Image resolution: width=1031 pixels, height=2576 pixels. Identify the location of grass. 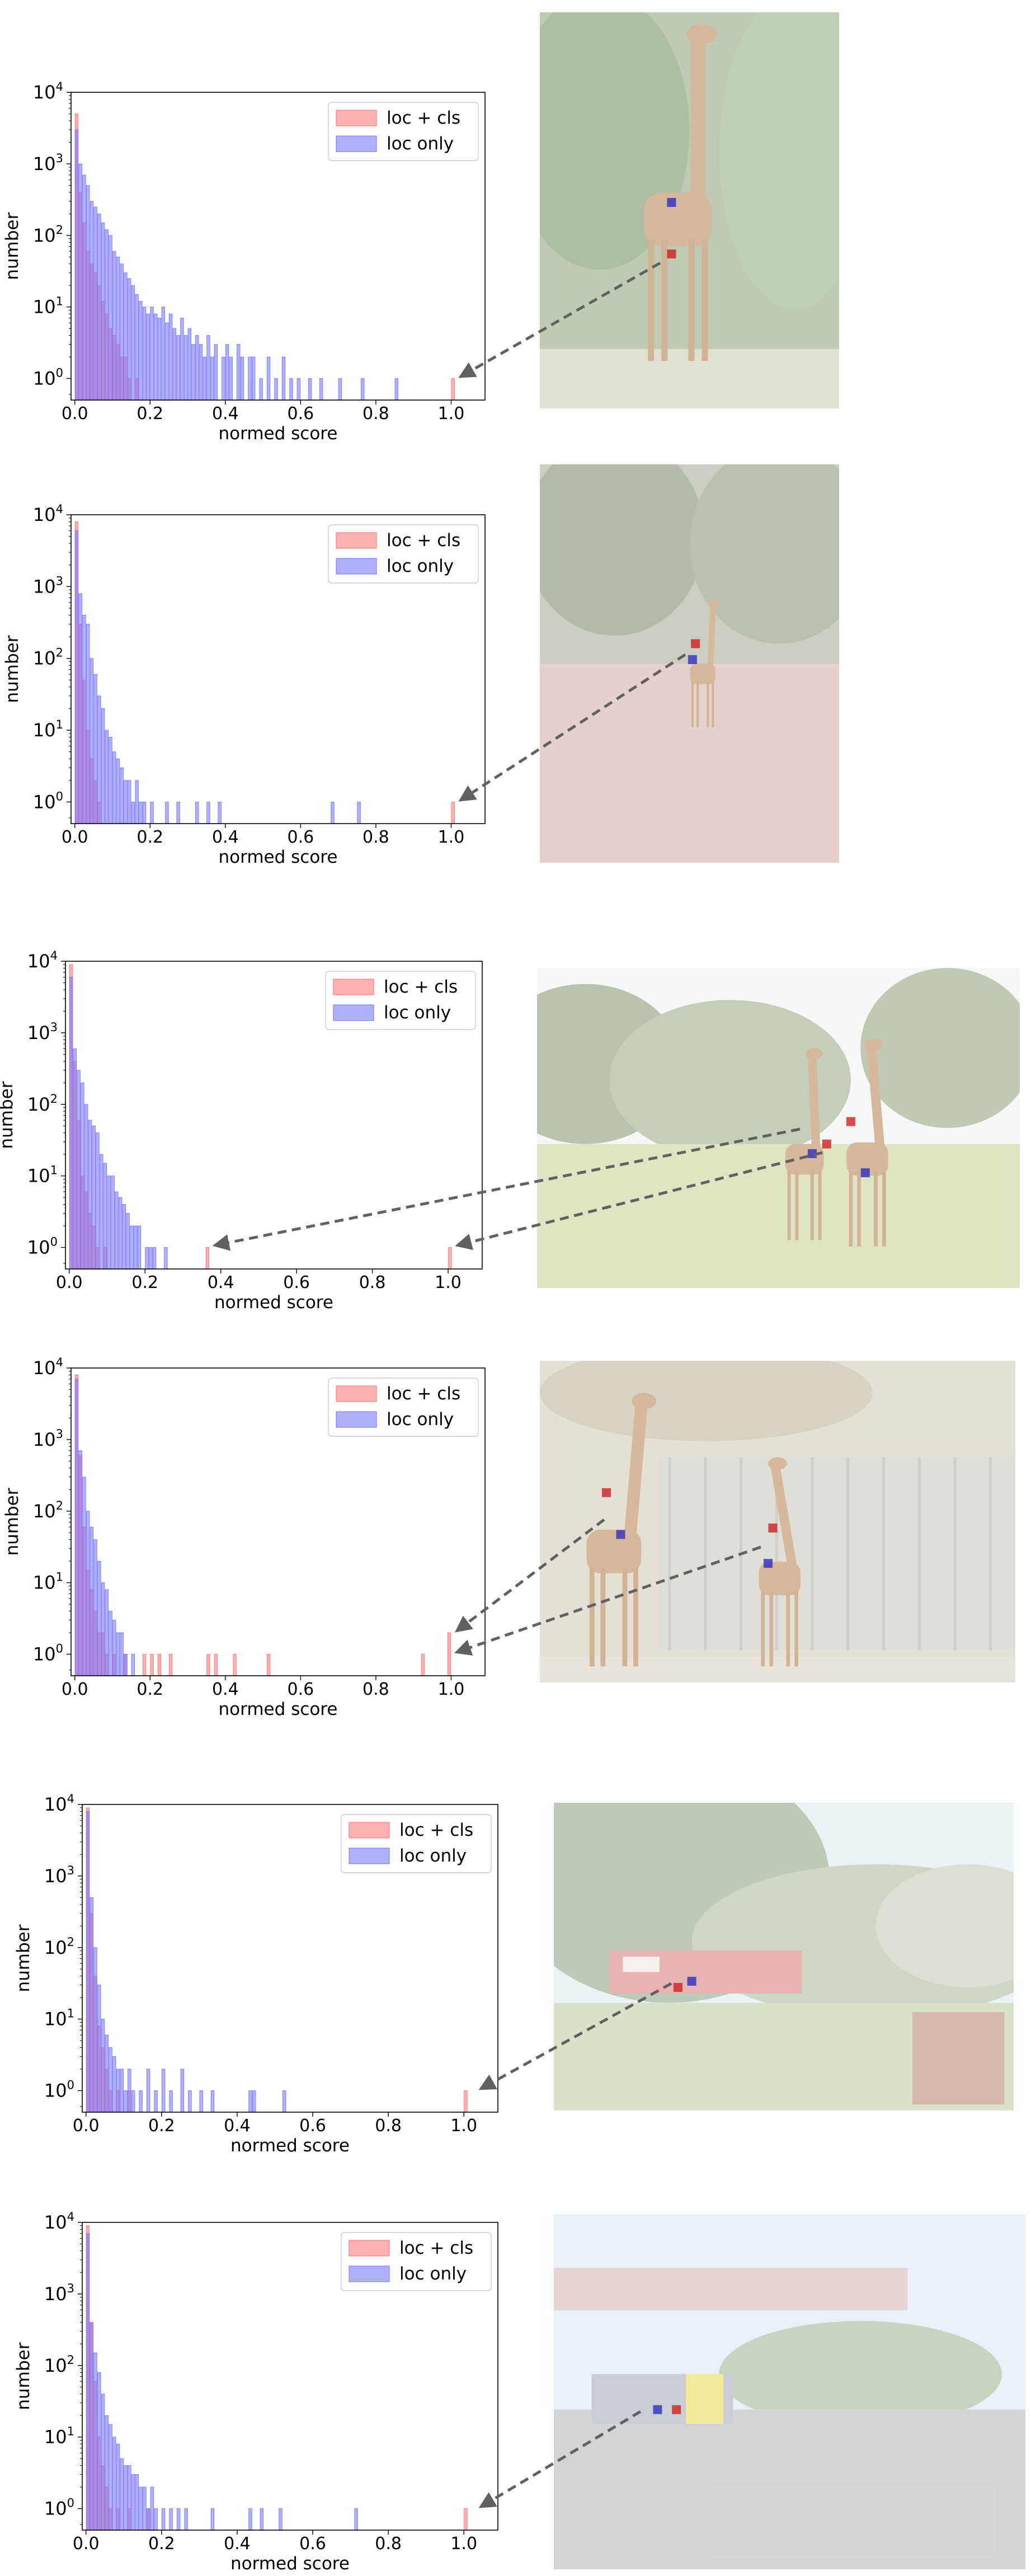
(778, 1216).